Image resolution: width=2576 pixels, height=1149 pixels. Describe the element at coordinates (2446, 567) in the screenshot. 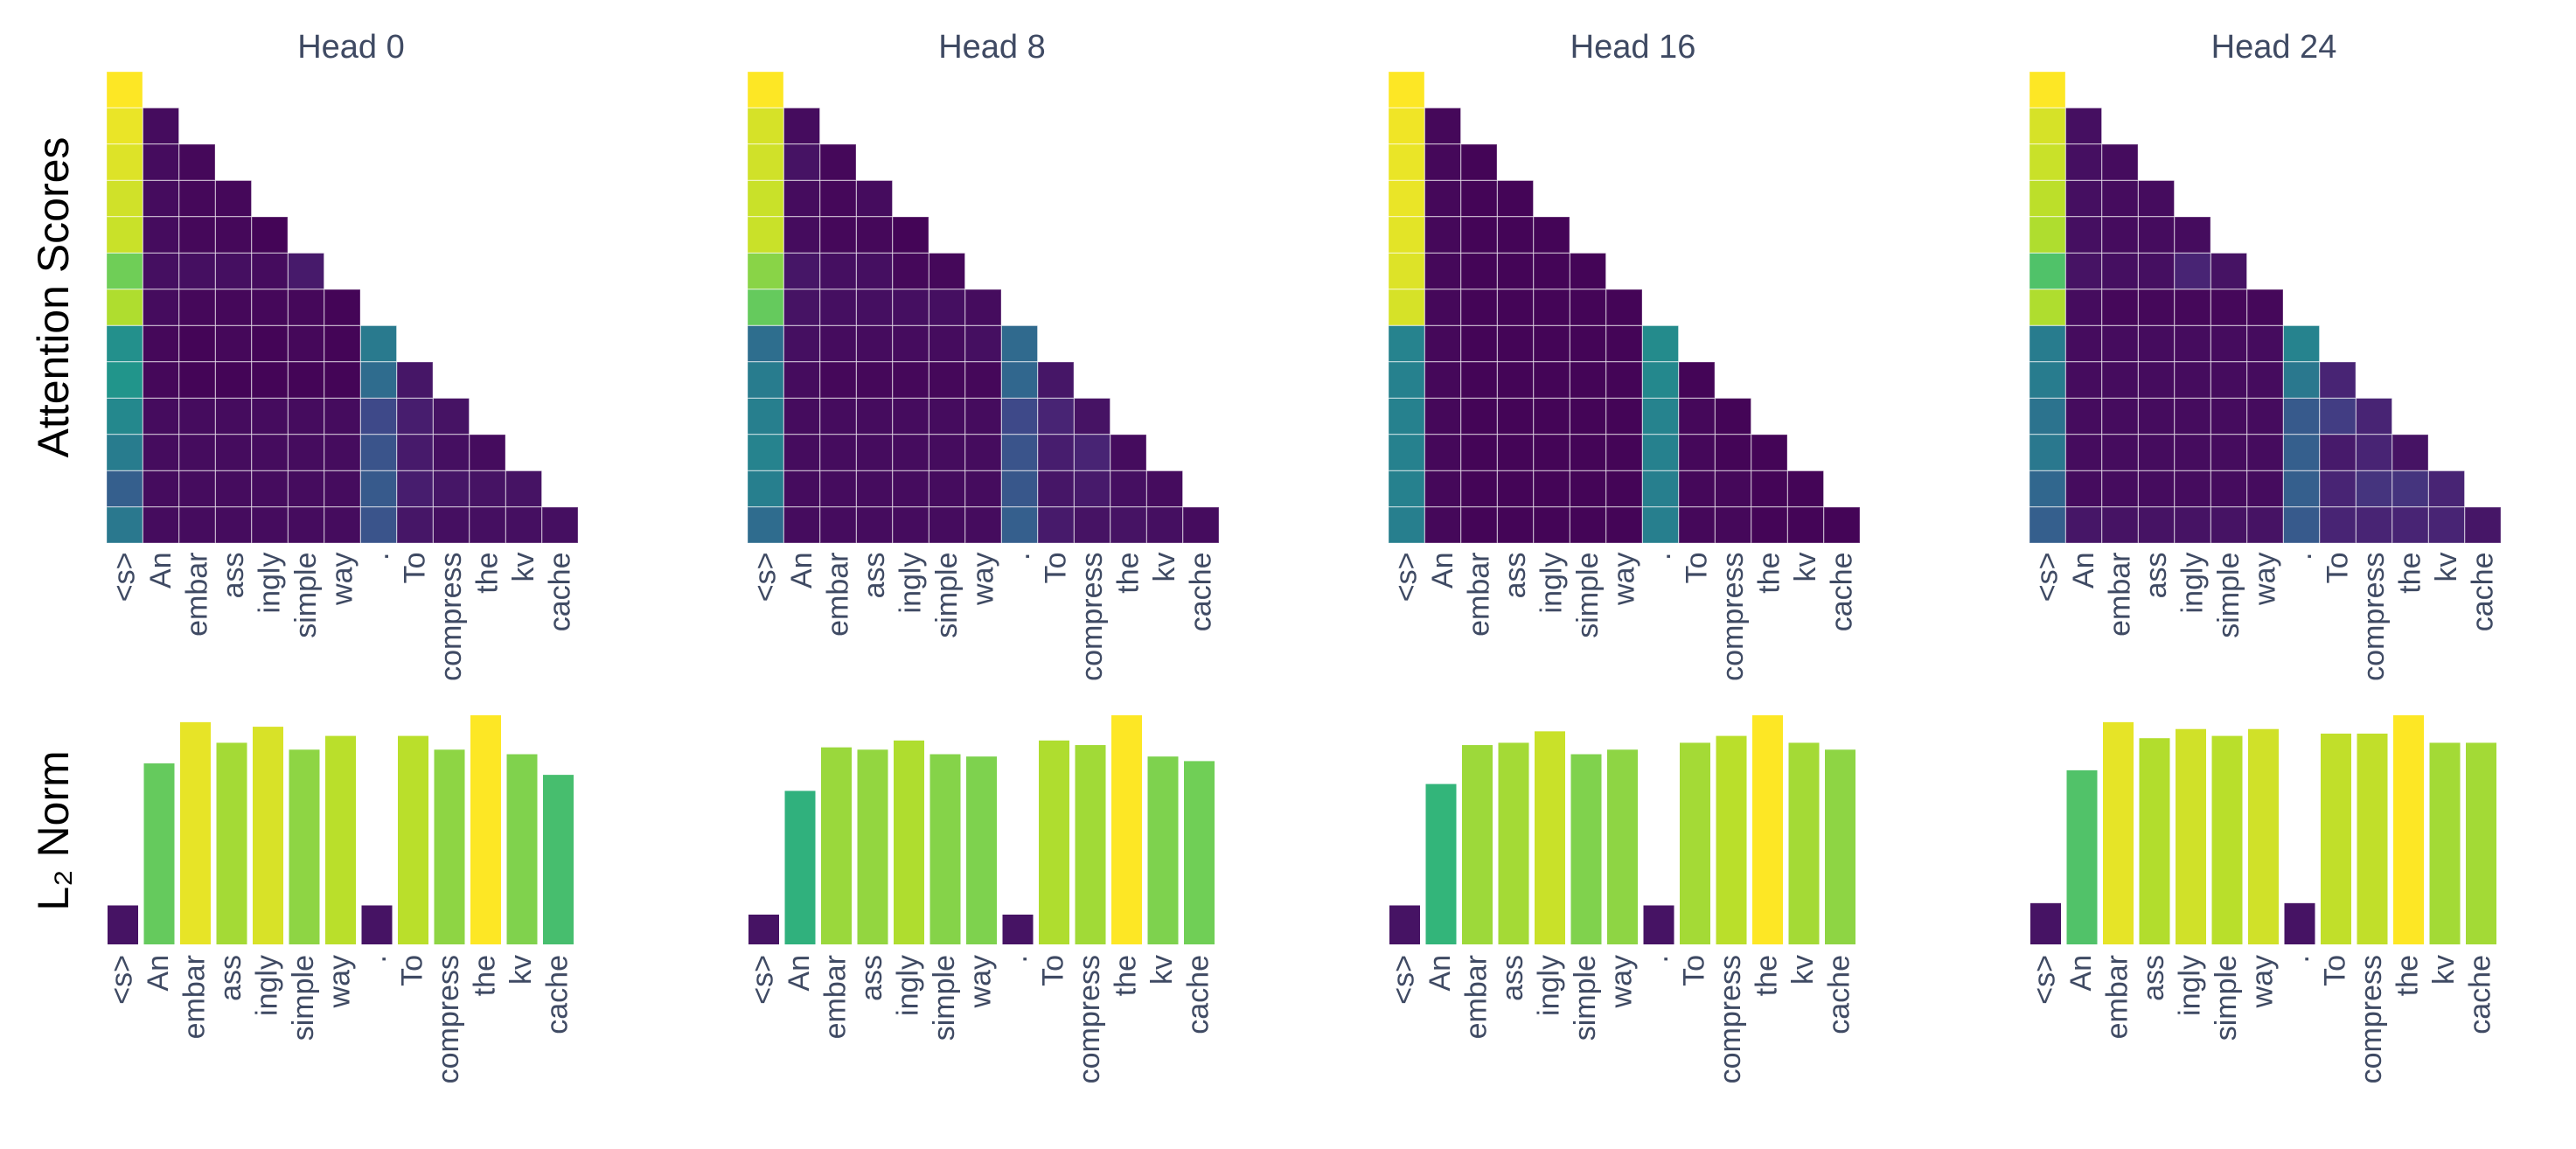

I see `heatmap-tick-label: kv` at that location.